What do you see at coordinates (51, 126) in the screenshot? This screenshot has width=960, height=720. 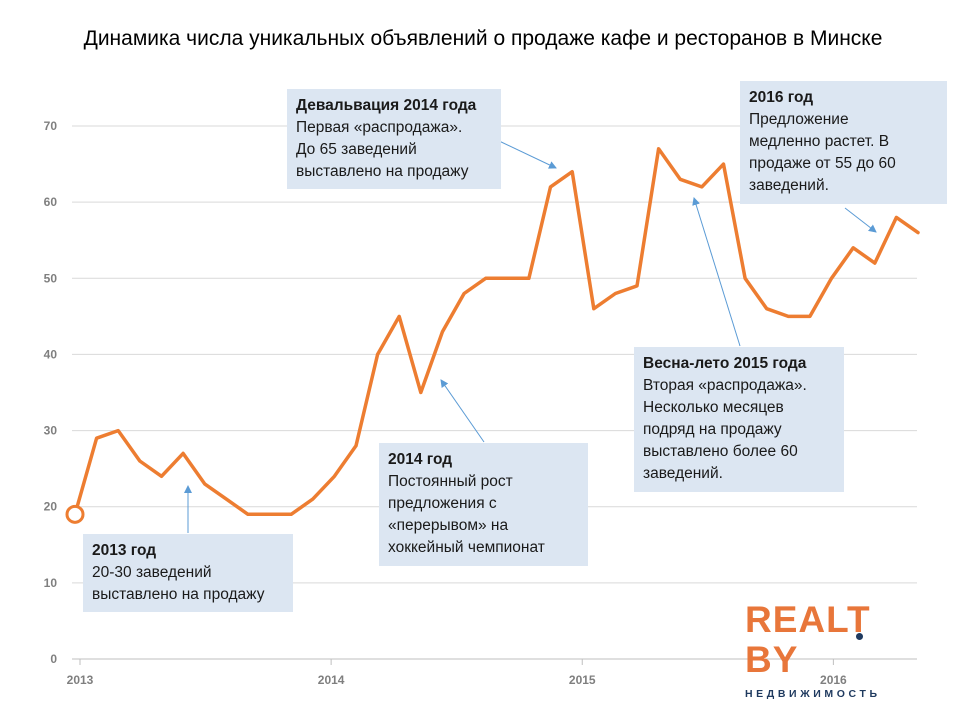 I see `y-tick-label: 70` at bounding box center [51, 126].